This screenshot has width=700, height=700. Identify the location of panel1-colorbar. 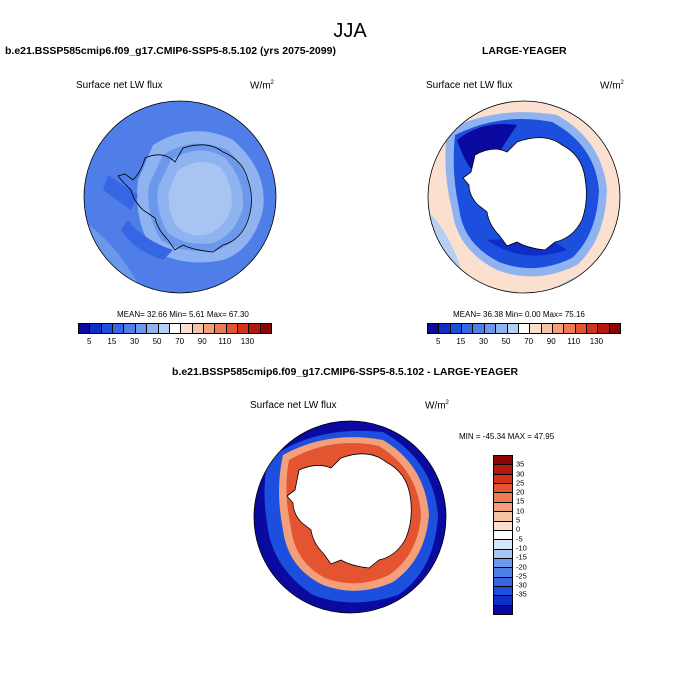
(175, 328).